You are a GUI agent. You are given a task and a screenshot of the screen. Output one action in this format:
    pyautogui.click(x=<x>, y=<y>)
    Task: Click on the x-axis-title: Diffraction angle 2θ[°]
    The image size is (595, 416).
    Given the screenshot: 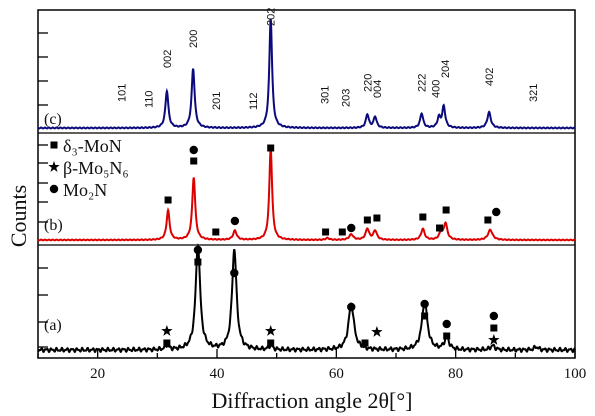 What is the action you would take?
    pyautogui.click(x=312, y=400)
    